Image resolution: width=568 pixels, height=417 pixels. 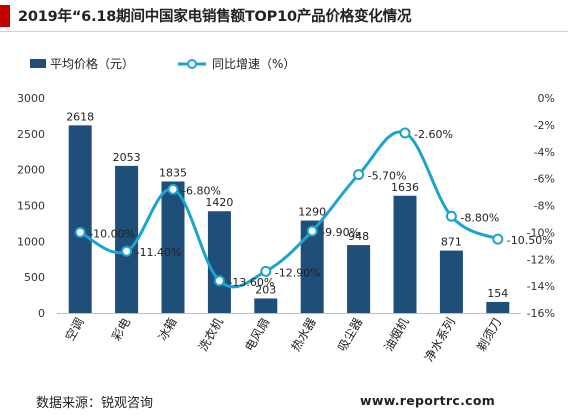 I want to click on bar-value-label: 1290, so click(x=312, y=212).